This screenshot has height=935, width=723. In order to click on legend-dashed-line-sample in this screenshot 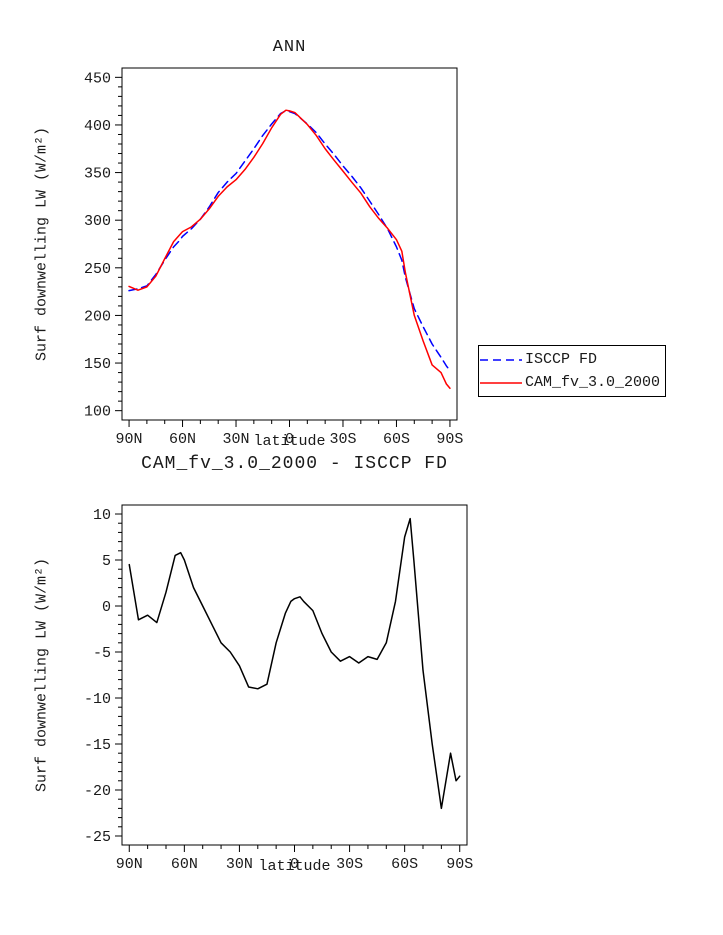, I will do `click(501, 359)`.